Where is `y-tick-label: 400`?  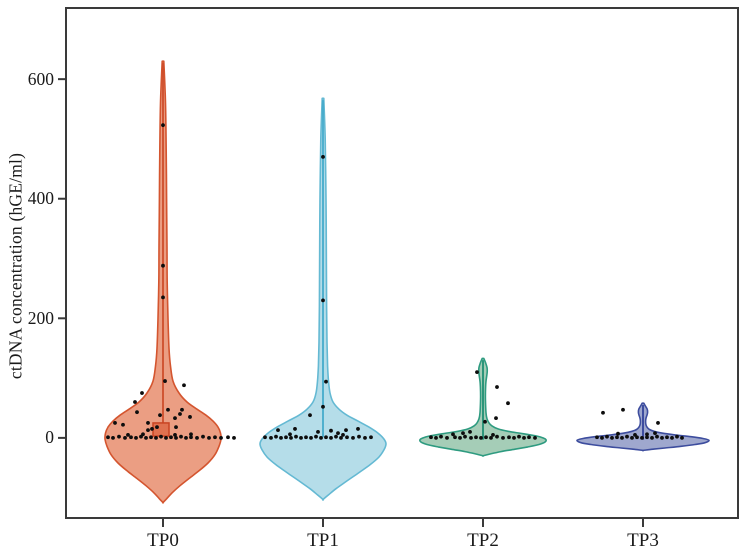
y-tick-label: 400 is located at coordinates (40, 198).